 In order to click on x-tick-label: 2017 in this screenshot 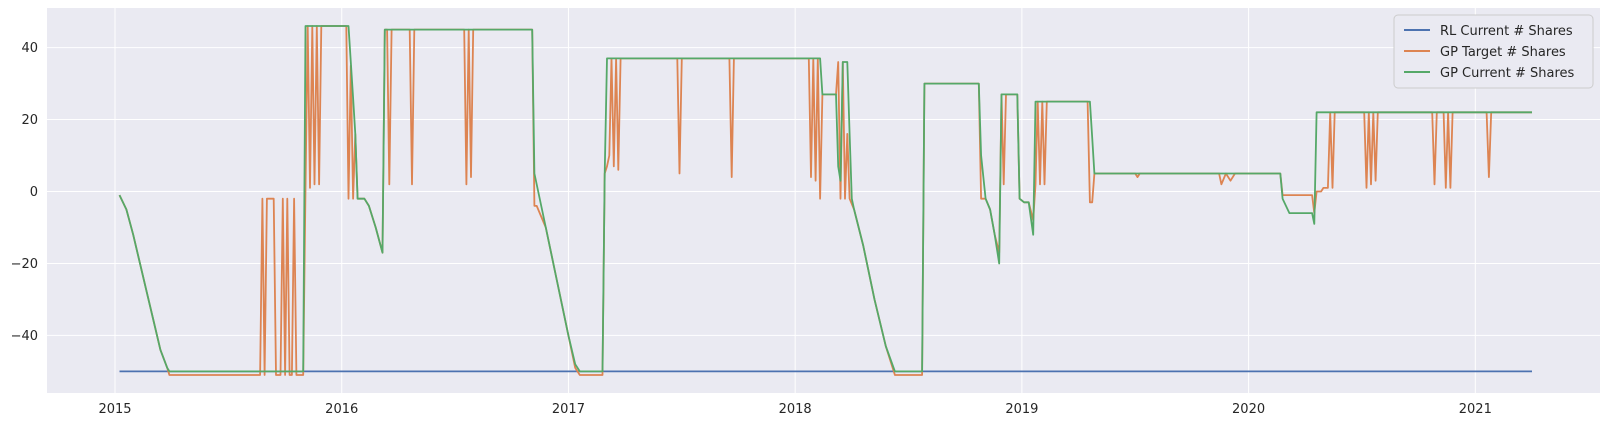, I will do `click(568, 409)`.